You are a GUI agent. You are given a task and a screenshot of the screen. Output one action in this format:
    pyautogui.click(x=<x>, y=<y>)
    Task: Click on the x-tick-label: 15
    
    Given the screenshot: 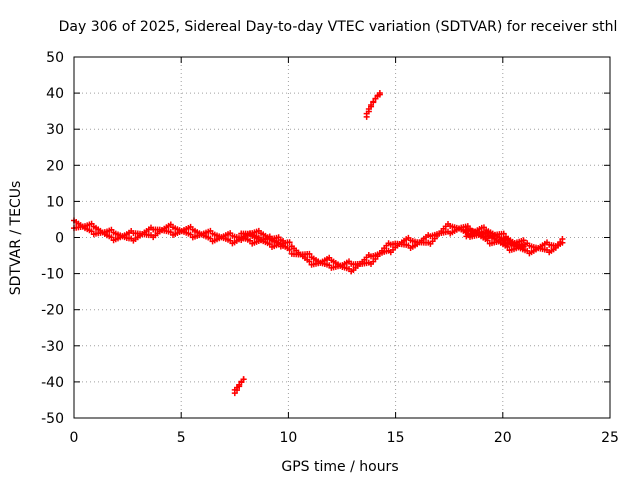 What is the action you would take?
    pyautogui.click(x=396, y=438)
    